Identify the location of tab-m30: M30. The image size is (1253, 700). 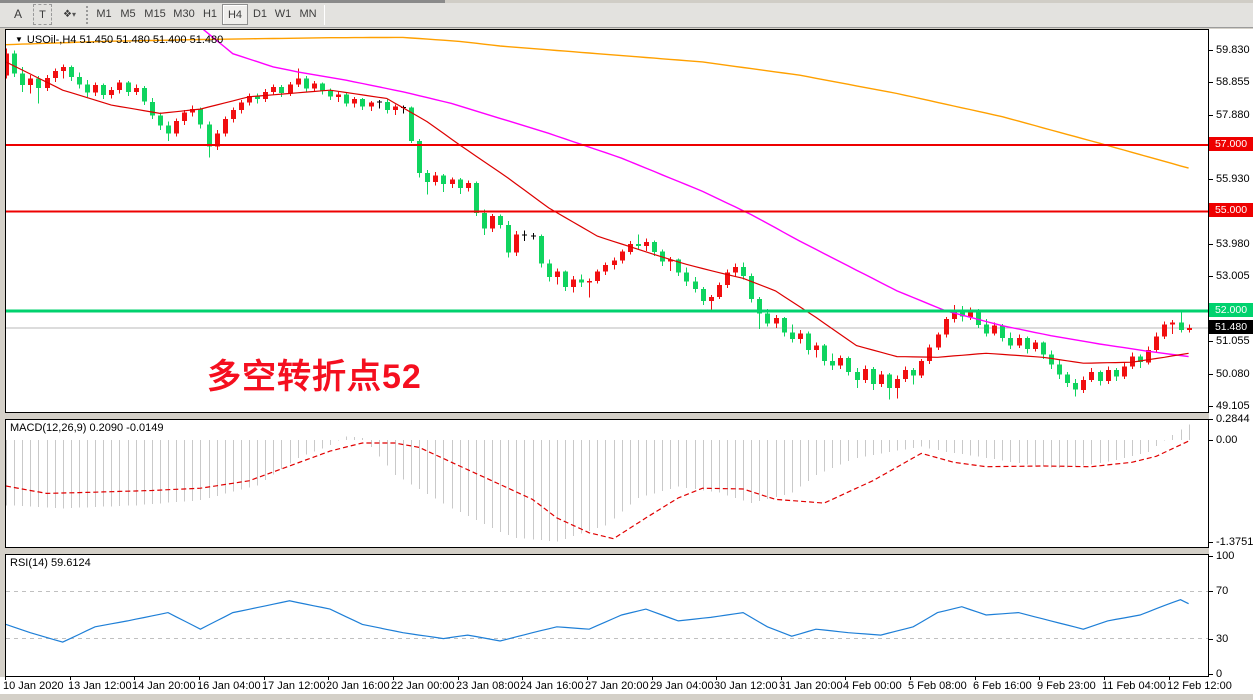
(184, 14).